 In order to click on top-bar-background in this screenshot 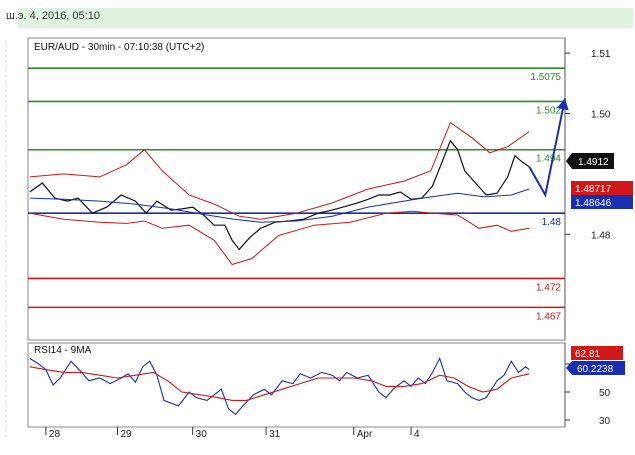, I will do `click(325, 18)`.